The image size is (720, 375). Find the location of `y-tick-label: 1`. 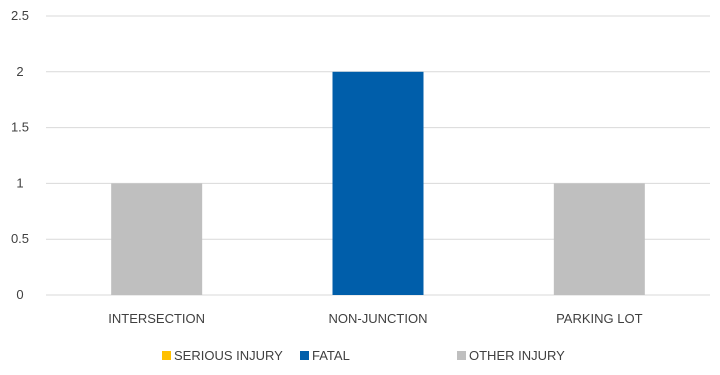

y-tick-label: 1 is located at coordinates (19, 182).